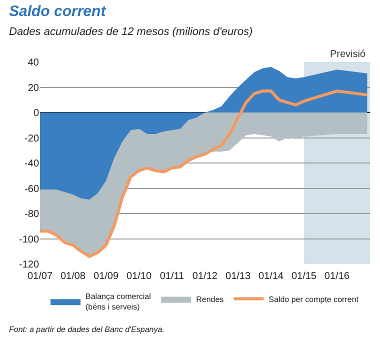 This screenshot has width=380, height=338. Describe the element at coordinates (131, 32) in the screenshot. I see `chart-subtitle: Dades acumulades de 12 mesos (milions d'euros)` at that location.